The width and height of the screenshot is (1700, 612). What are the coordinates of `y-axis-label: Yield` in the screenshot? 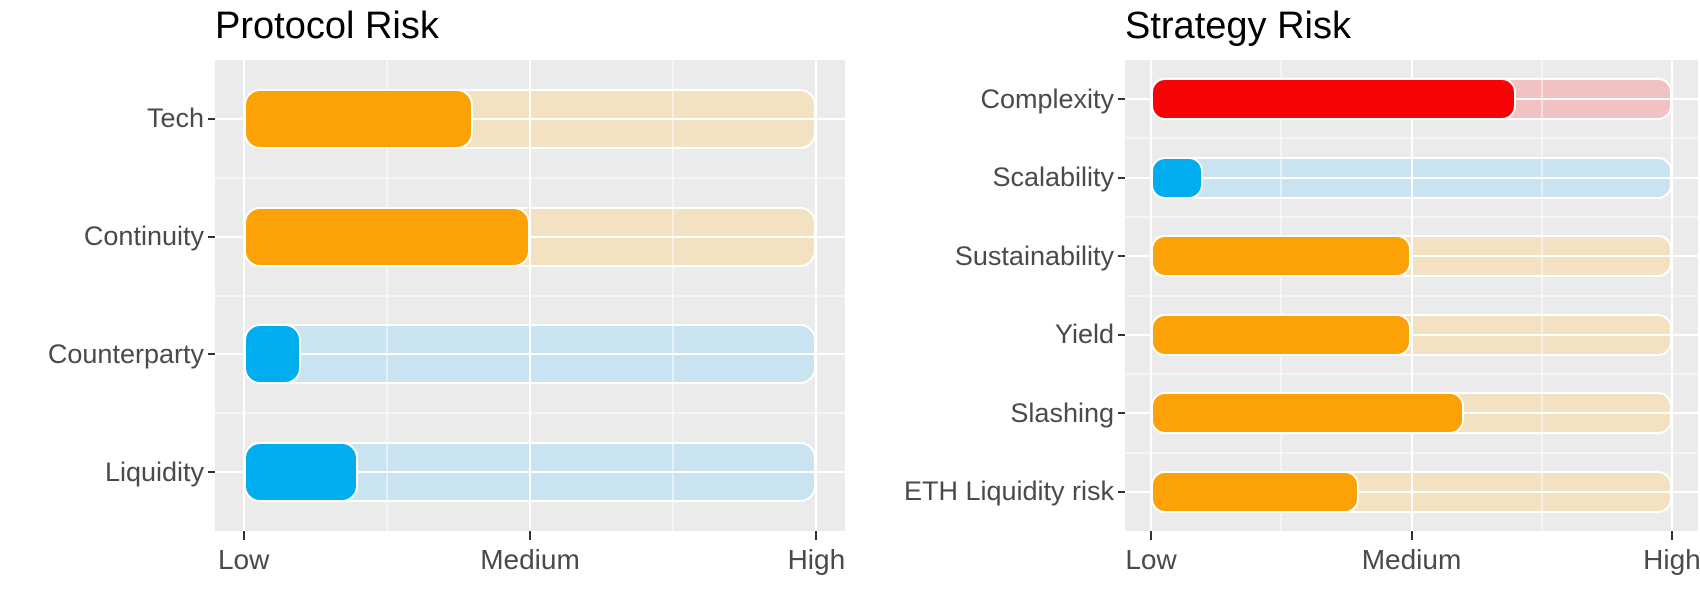 It's located at (1084, 334).